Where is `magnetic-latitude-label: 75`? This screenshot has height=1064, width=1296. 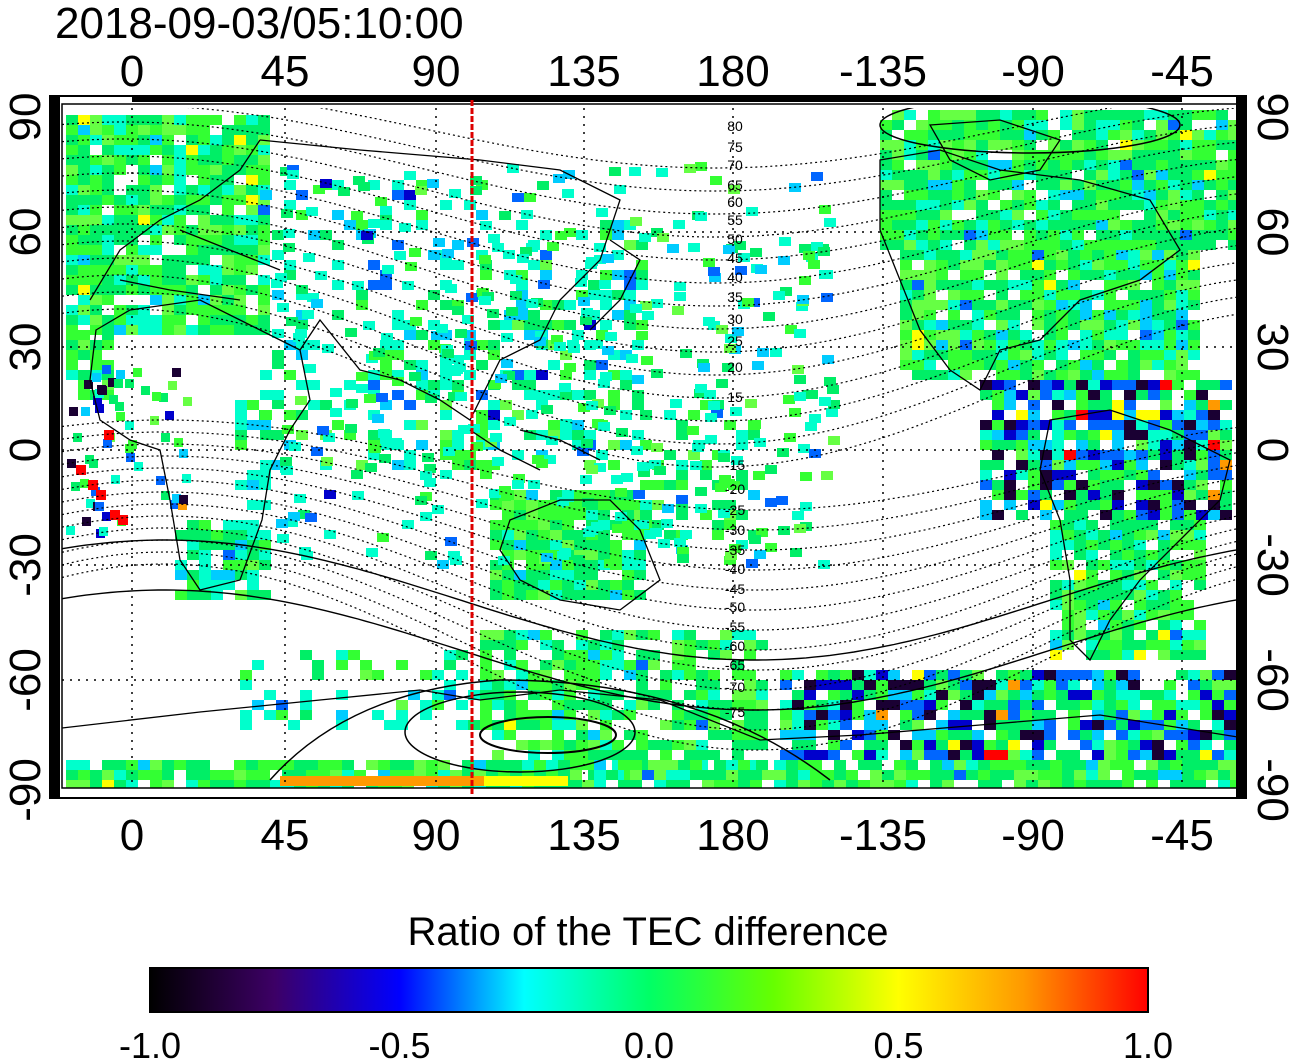
magnetic-latitude-label: 75 is located at coordinates (735, 147).